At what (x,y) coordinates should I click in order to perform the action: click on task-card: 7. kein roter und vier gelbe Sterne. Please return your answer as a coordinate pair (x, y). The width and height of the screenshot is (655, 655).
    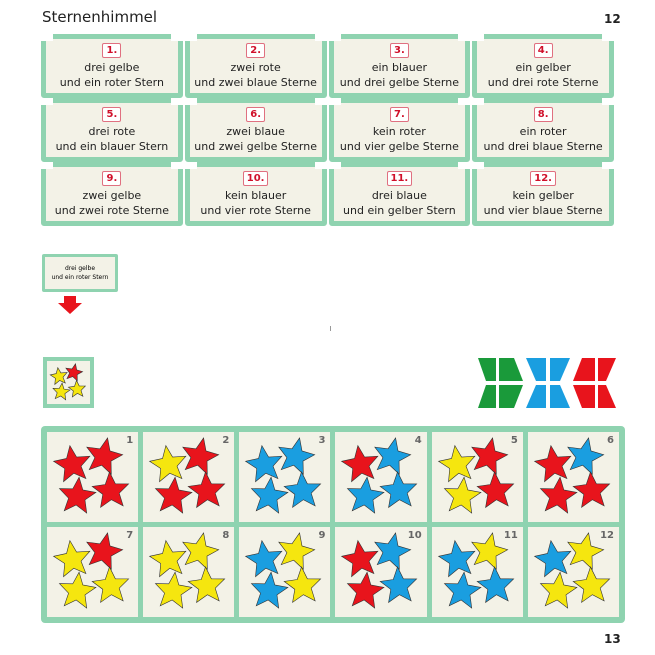
    Looking at the image, I should click on (399, 130).